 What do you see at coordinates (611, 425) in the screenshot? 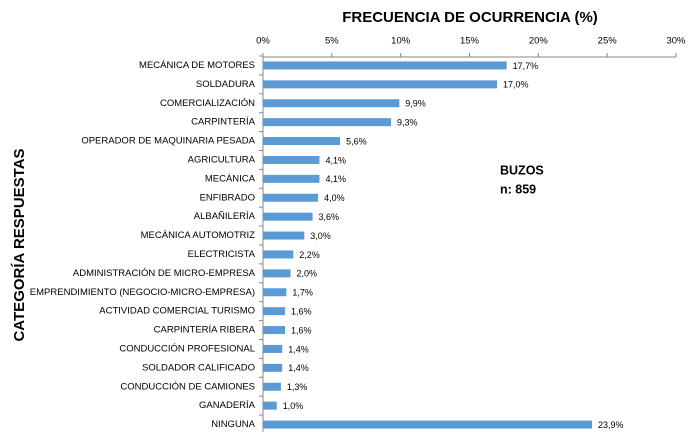
I see `value-label: 23,9%` at bounding box center [611, 425].